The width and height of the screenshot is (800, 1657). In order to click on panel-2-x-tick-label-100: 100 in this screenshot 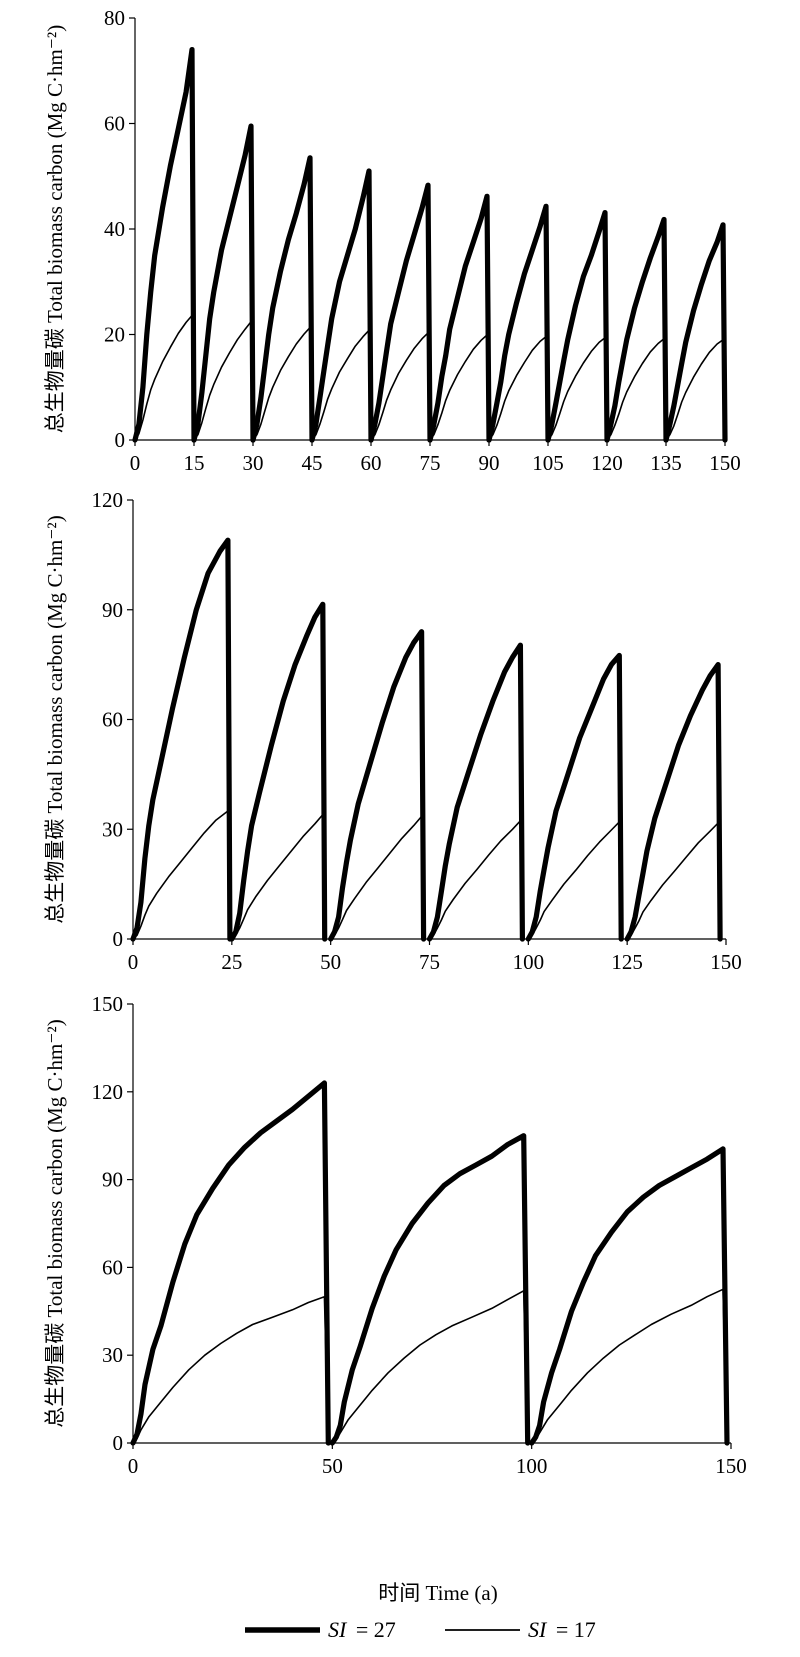, I will do `click(529, 962)`.